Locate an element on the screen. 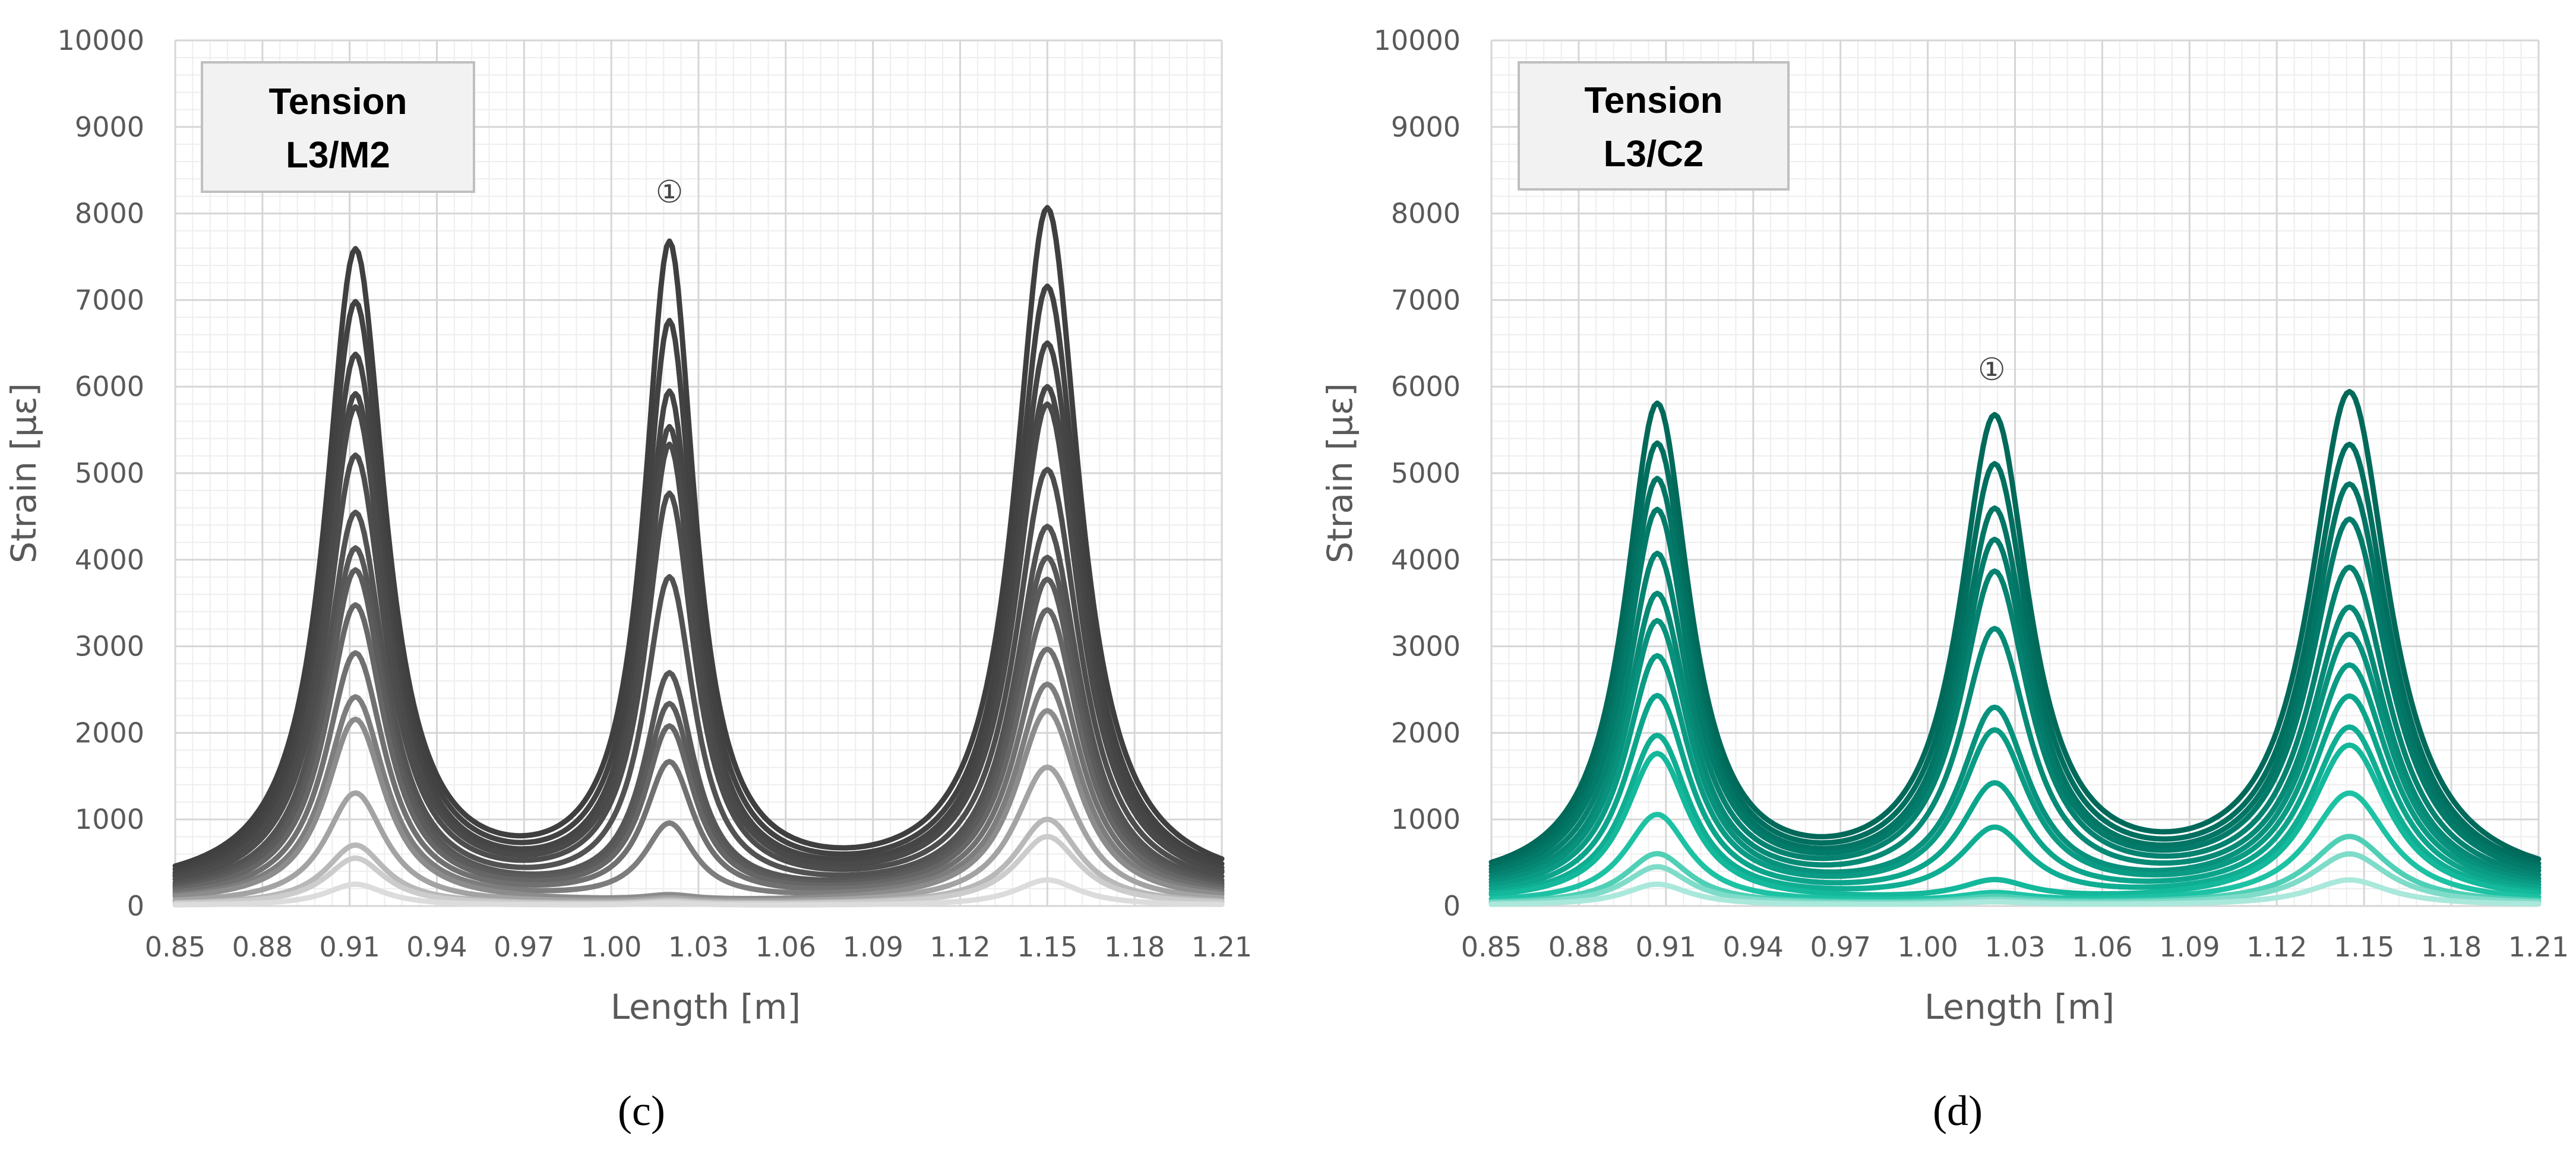 Image resolution: width=2576 pixels, height=1150 pixels. series-line-s05 is located at coordinates (2015, 714).